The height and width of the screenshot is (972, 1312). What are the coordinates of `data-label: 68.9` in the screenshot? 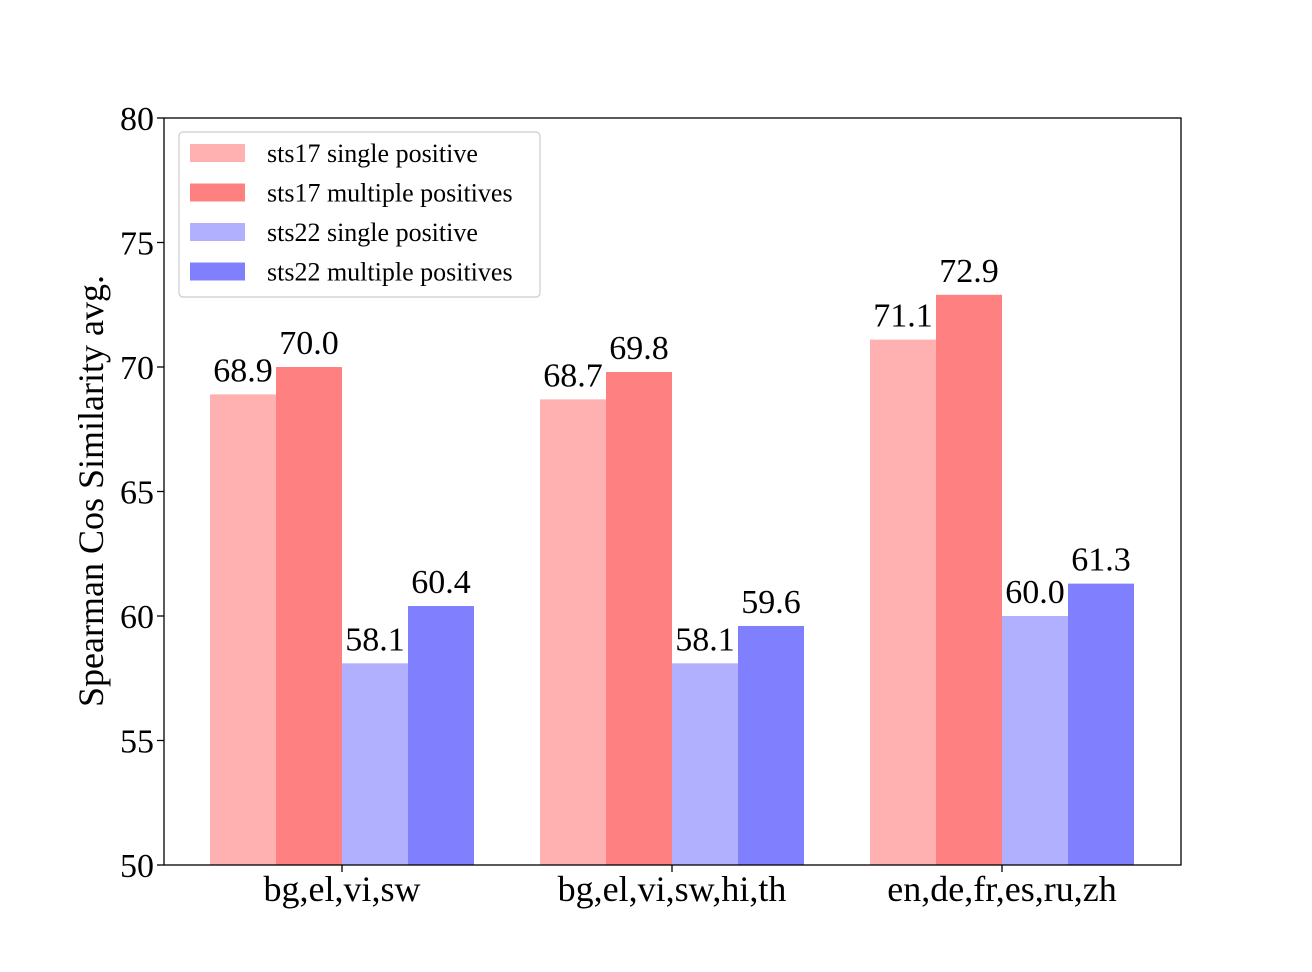 It's located at (243, 370).